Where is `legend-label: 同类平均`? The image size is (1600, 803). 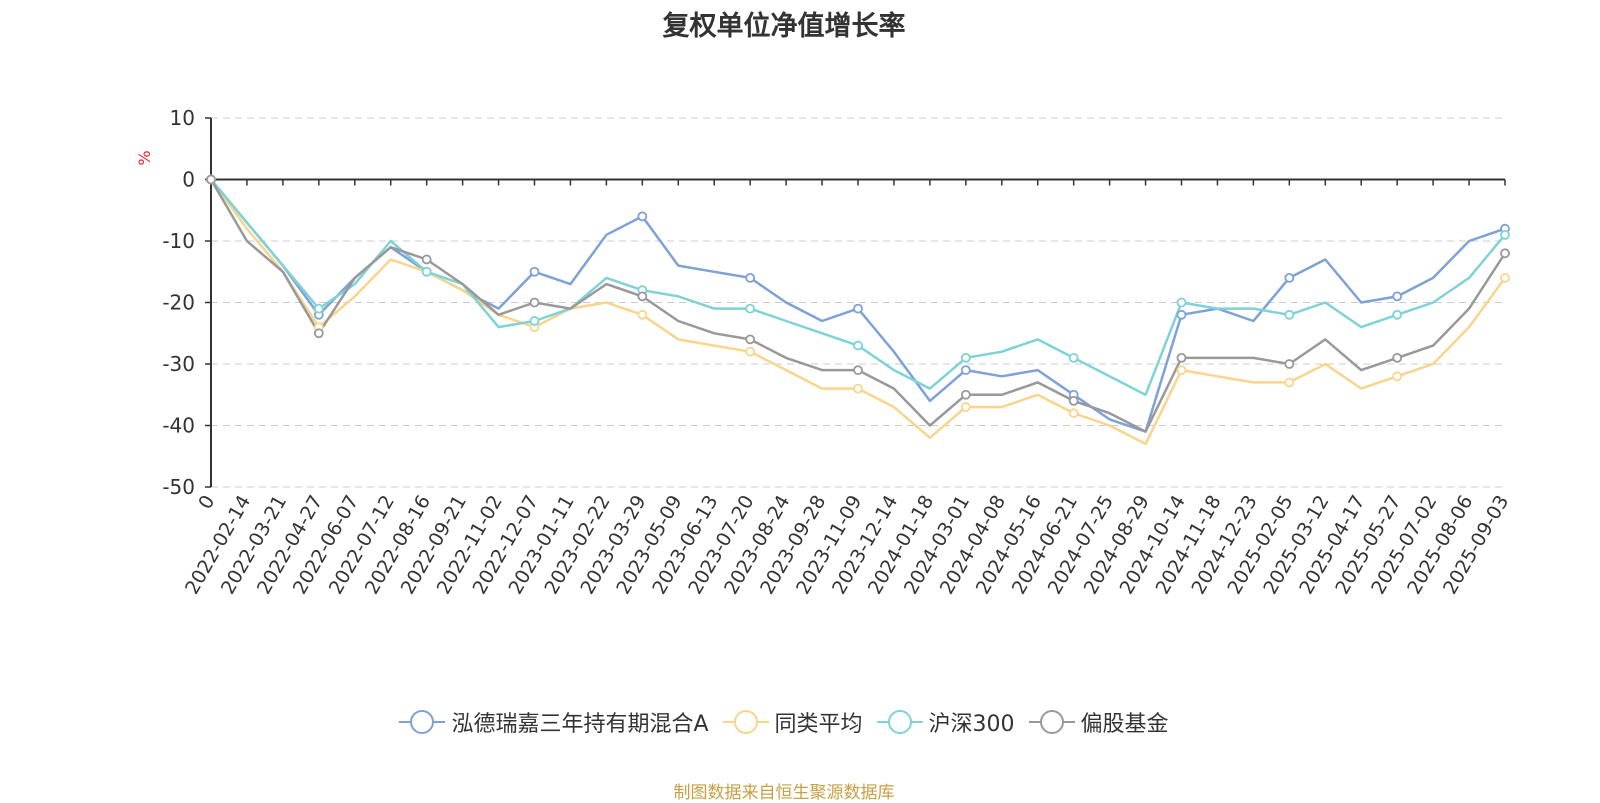 legend-label: 同类平均 is located at coordinates (818, 724).